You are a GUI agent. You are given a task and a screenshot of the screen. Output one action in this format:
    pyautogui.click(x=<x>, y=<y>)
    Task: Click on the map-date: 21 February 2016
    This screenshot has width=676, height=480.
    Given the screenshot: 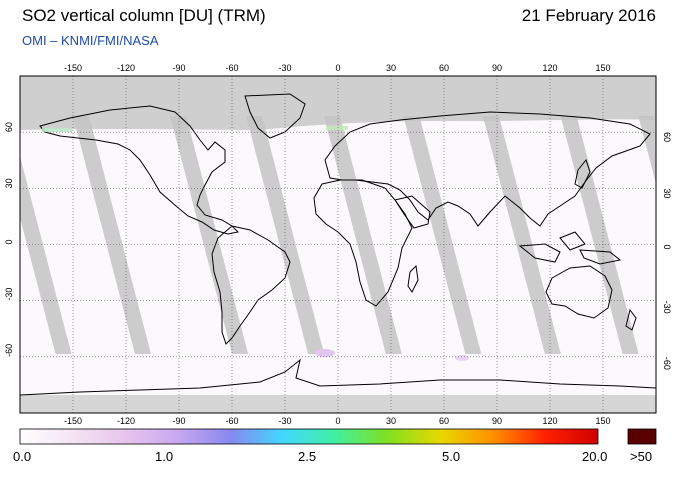 What is the action you would take?
    pyautogui.click(x=588, y=15)
    